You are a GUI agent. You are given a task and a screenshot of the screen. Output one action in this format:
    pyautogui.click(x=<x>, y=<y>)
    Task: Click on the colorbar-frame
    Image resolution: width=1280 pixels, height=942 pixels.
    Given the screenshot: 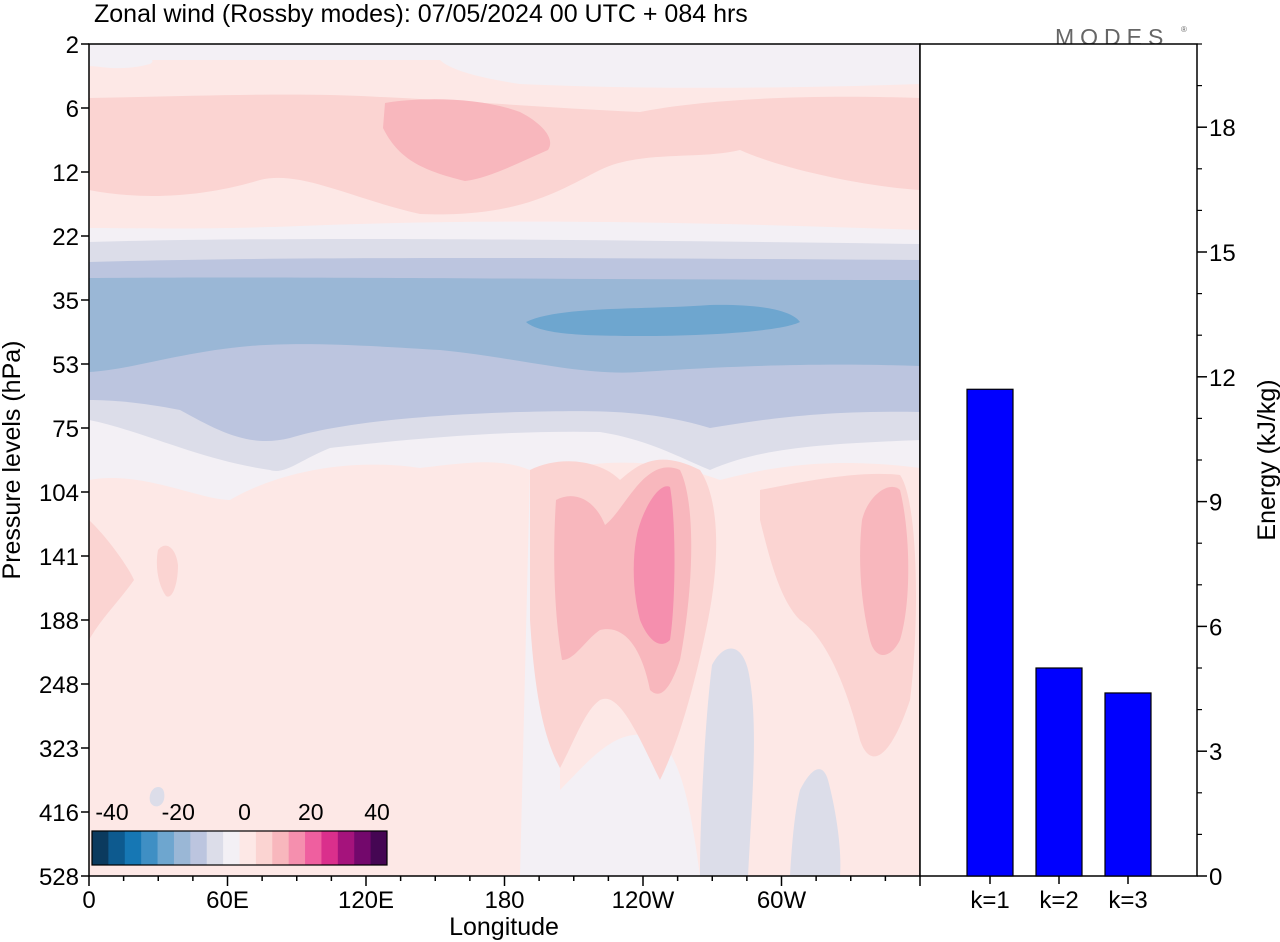 What is the action you would take?
    pyautogui.click(x=239, y=848)
    